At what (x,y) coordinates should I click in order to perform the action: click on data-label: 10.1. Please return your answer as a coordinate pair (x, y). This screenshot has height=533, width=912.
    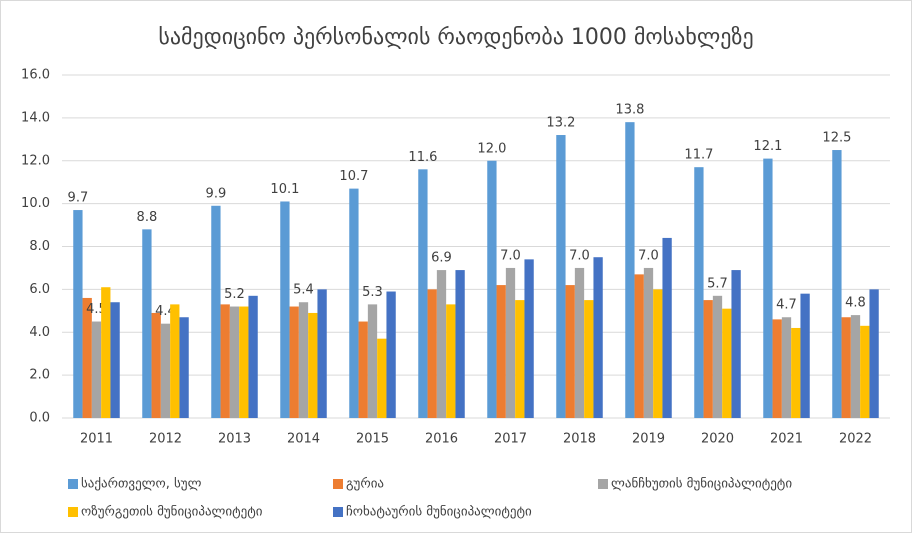
    Looking at the image, I should click on (284, 189).